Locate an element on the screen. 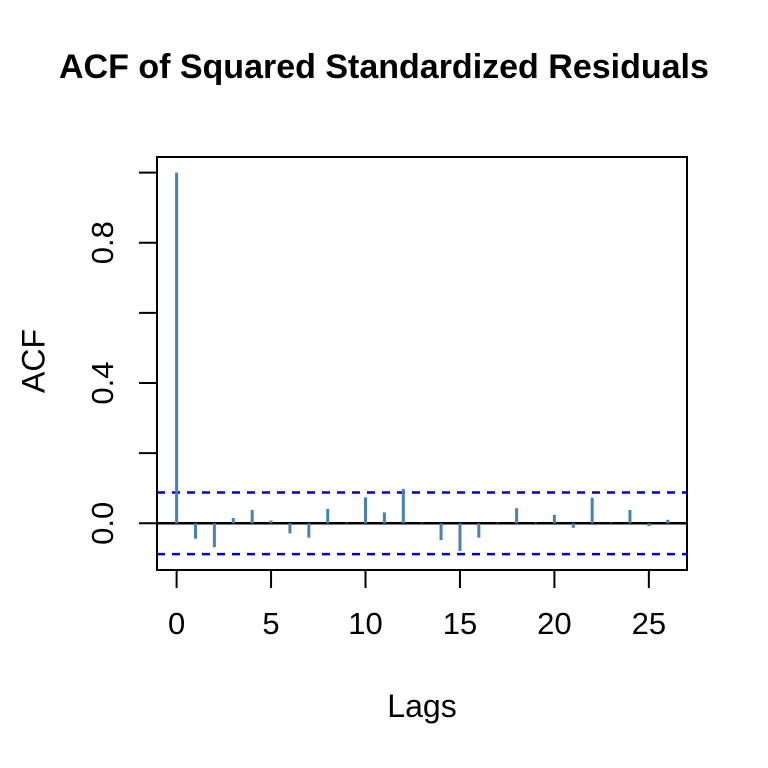 The image size is (768, 768). y-tick-label: 0.0 is located at coordinates (102, 523).